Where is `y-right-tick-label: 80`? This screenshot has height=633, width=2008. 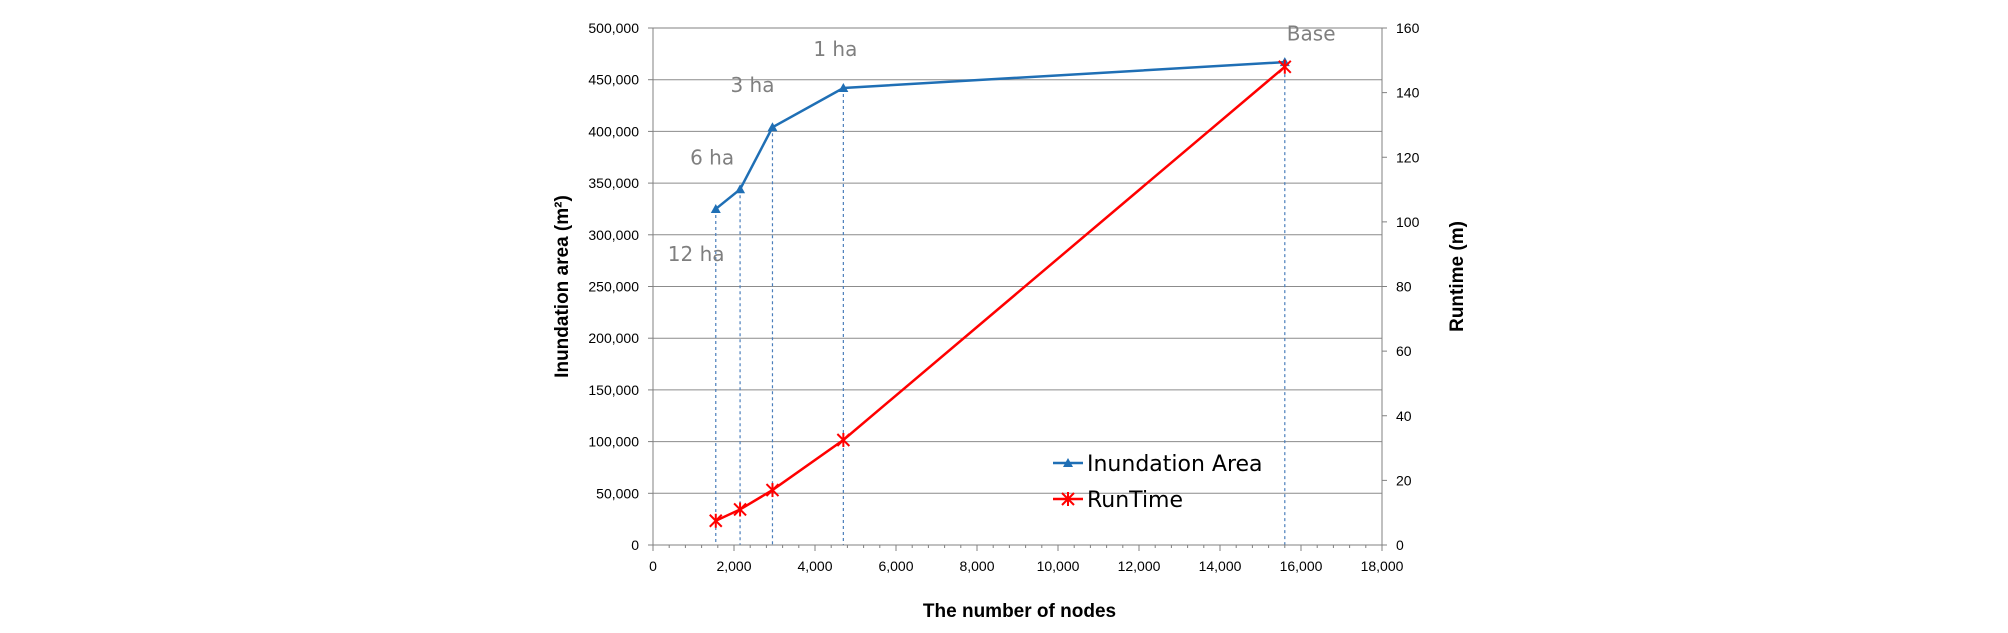
y-right-tick-label: 80 is located at coordinates (1404, 287).